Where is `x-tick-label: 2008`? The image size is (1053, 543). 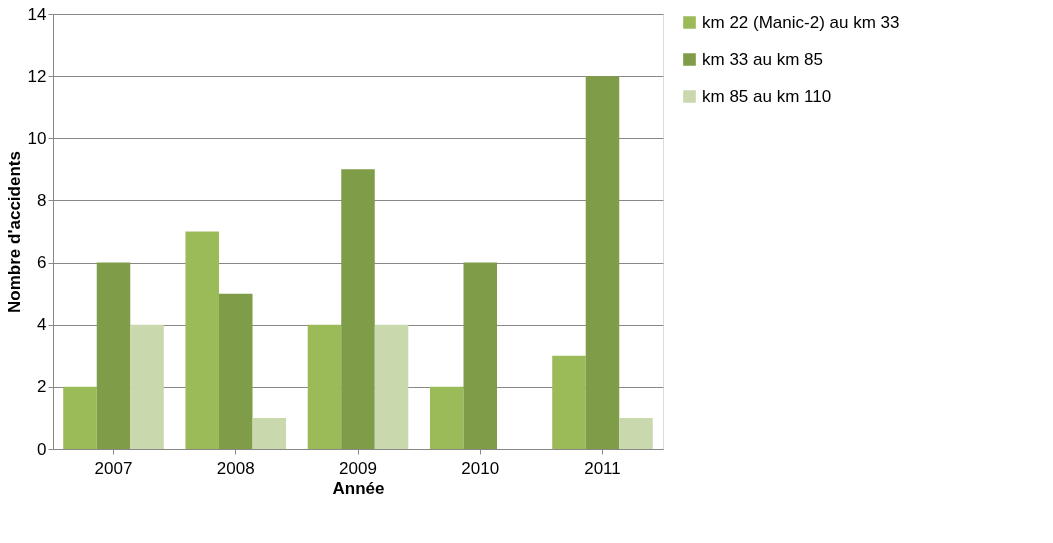
x-tick-label: 2008 is located at coordinates (235, 468).